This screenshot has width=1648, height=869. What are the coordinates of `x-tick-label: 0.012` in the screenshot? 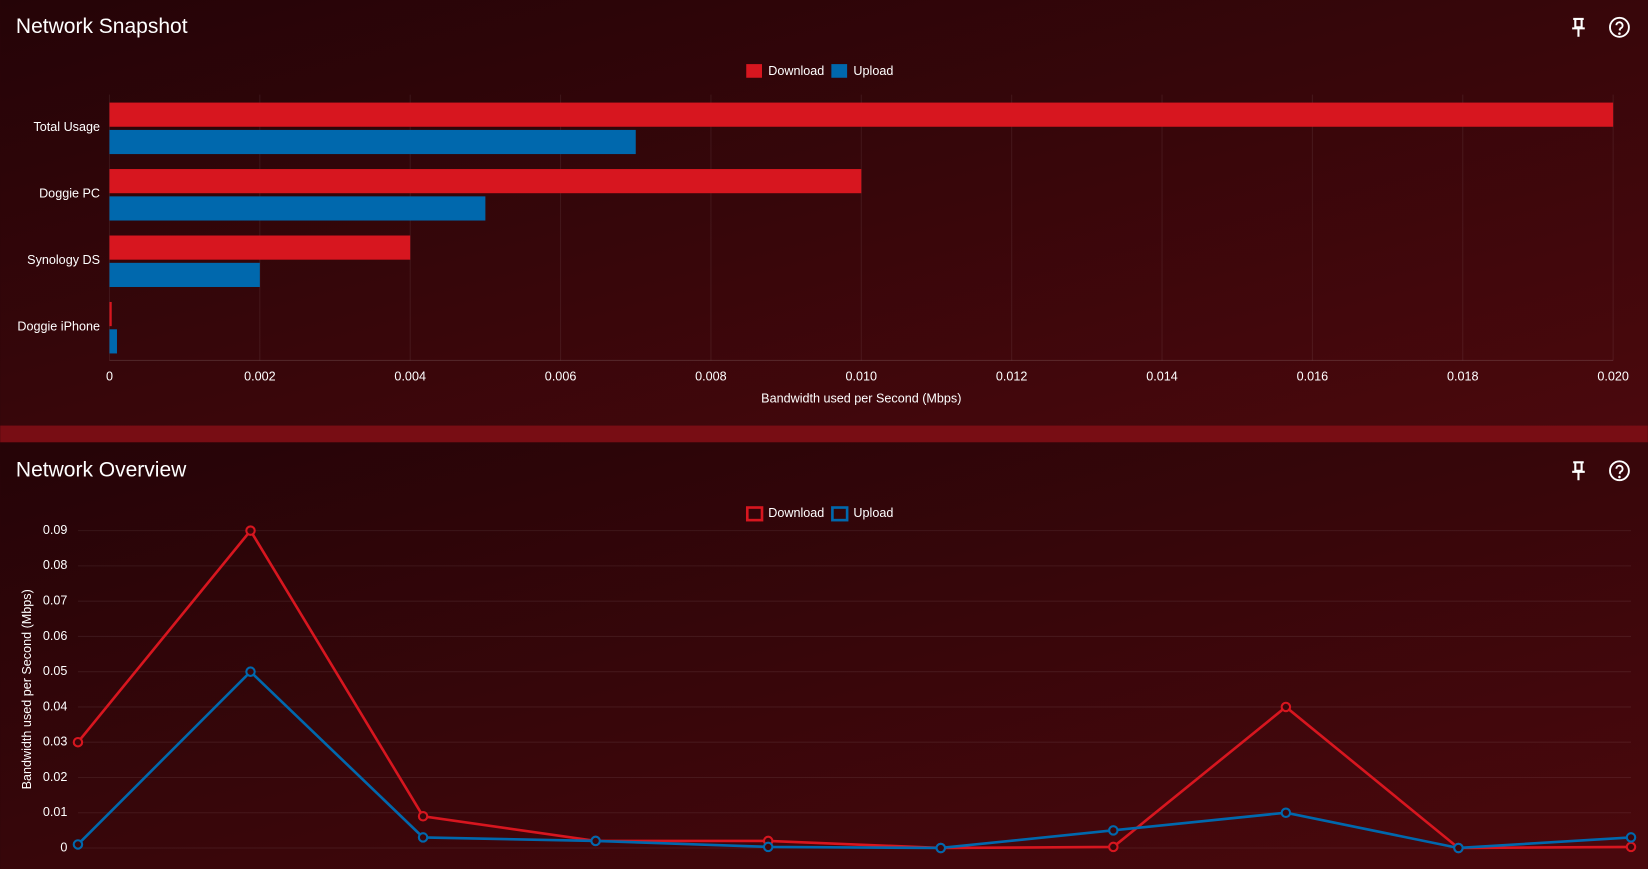 It's located at (1012, 377).